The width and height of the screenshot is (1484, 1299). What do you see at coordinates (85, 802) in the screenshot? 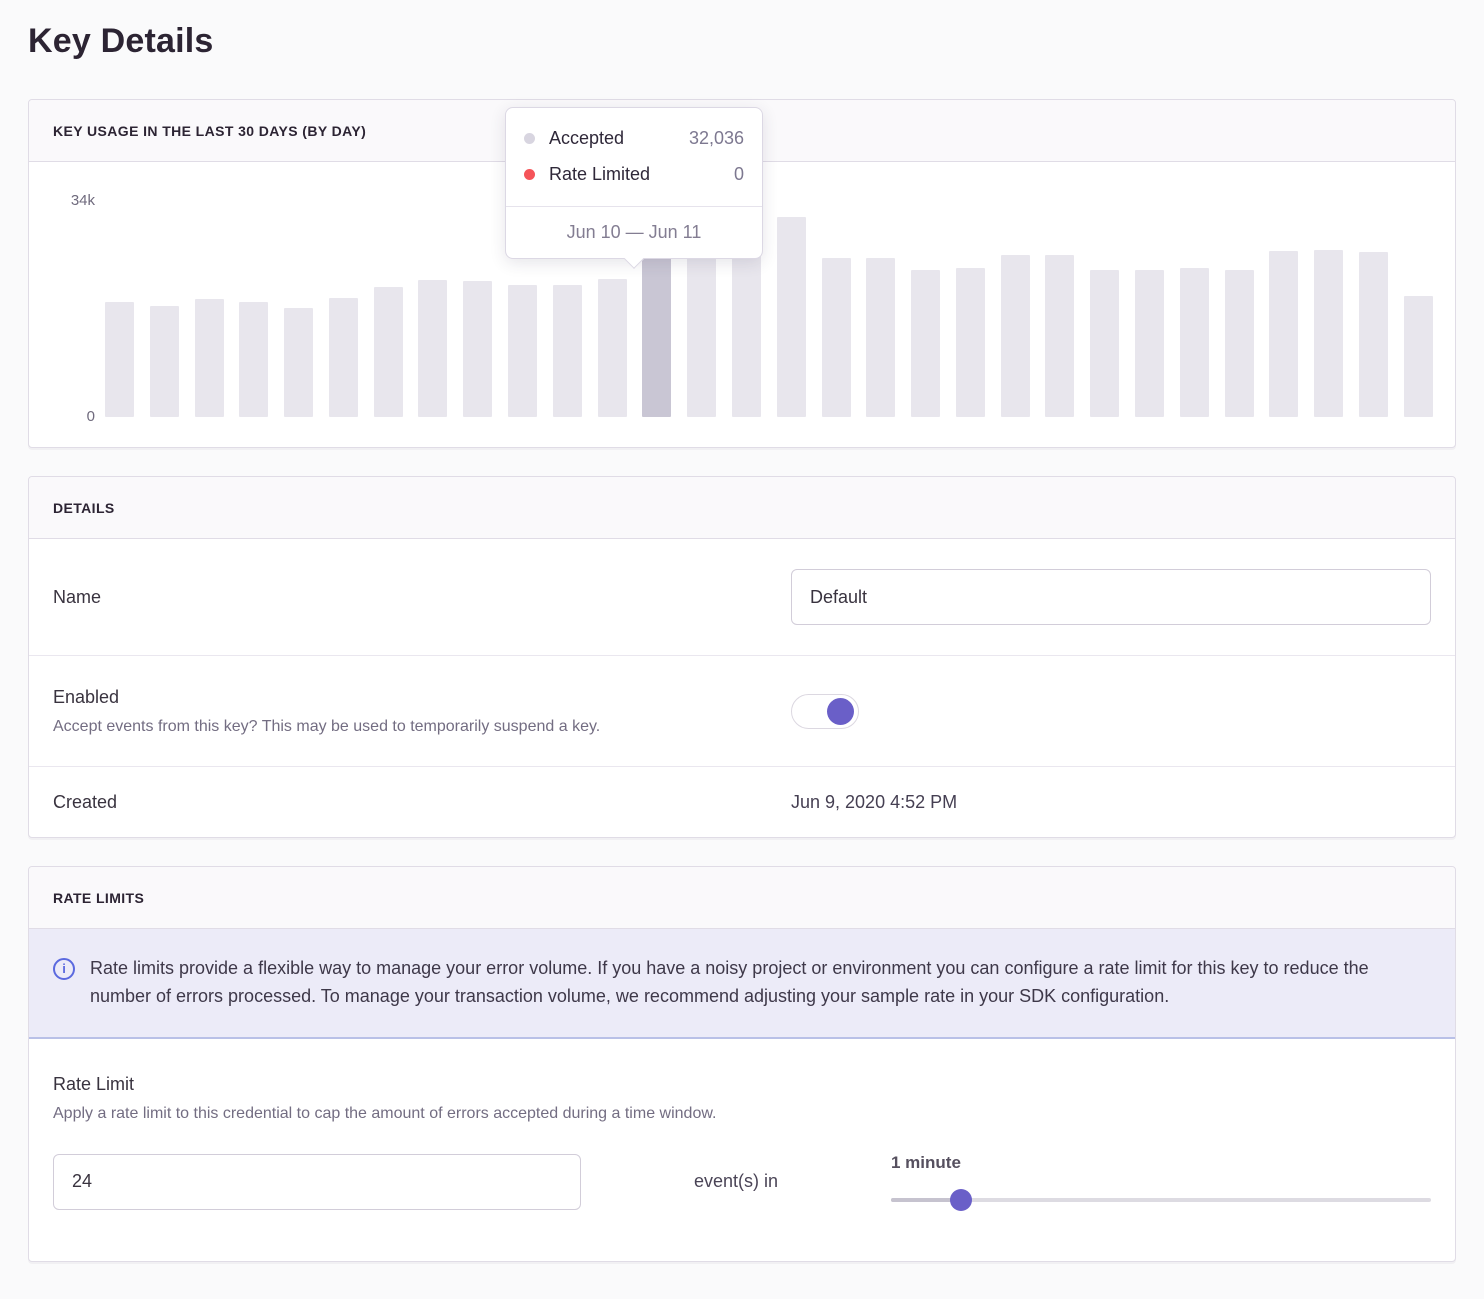
I see `created-label: Created` at bounding box center [85, 802].